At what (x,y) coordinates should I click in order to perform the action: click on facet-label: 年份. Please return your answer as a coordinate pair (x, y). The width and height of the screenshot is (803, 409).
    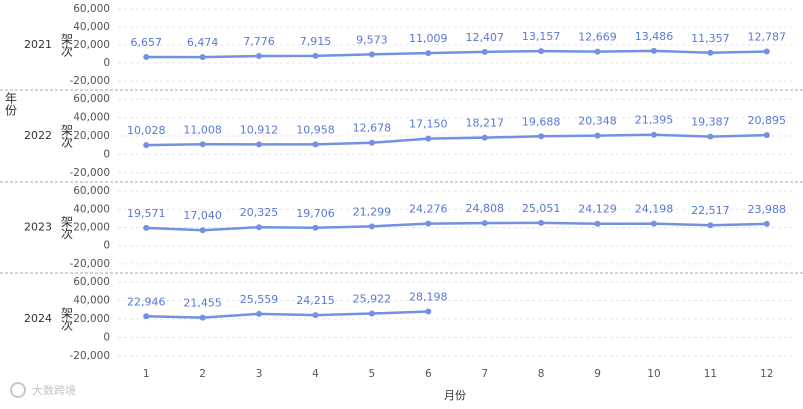
    Looking at the image, I should click on (11, 104).